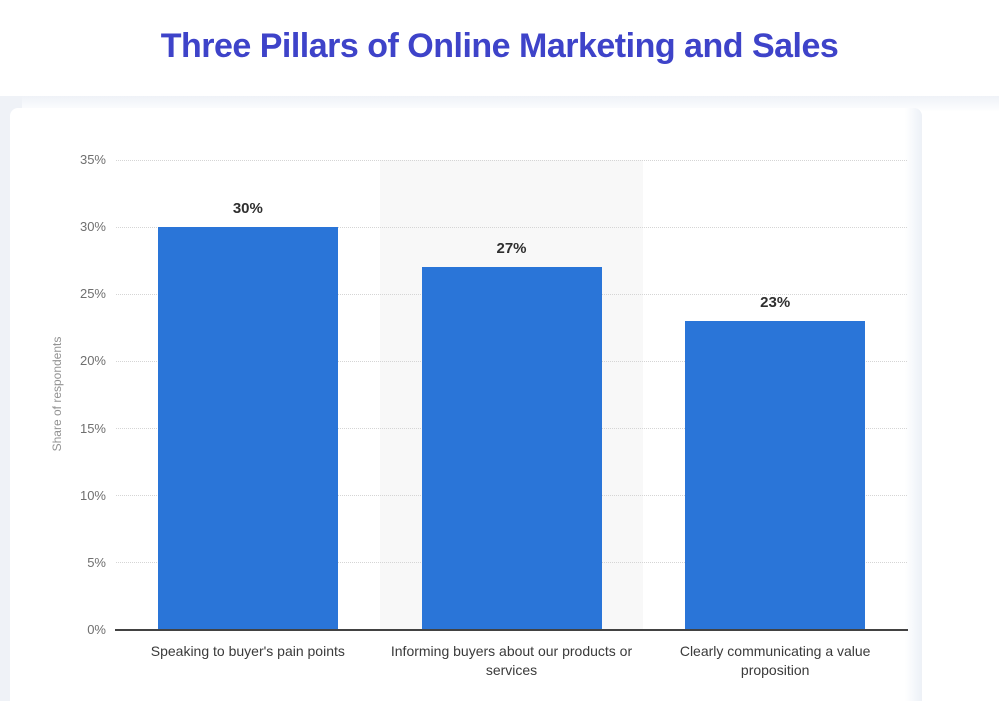 The image size is (999, 701). What do you see at coordinates (511, 630) in the screenshot?
I see `x-axis-line` at bounding box center [511, 630].